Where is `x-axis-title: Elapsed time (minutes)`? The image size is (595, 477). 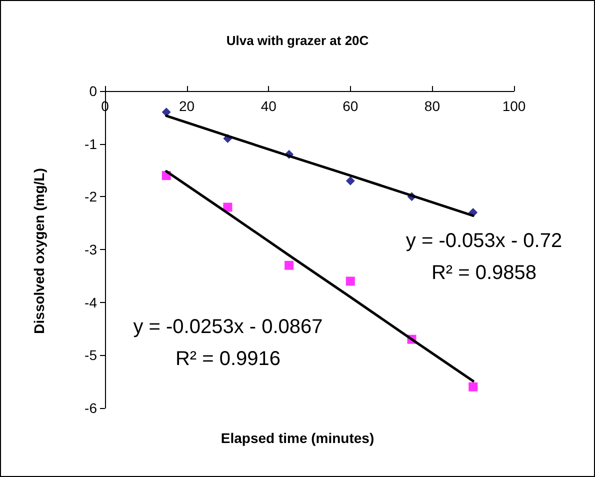
x-axis-title: Elapsed time (minutes) is located at coordinates (297, 438).